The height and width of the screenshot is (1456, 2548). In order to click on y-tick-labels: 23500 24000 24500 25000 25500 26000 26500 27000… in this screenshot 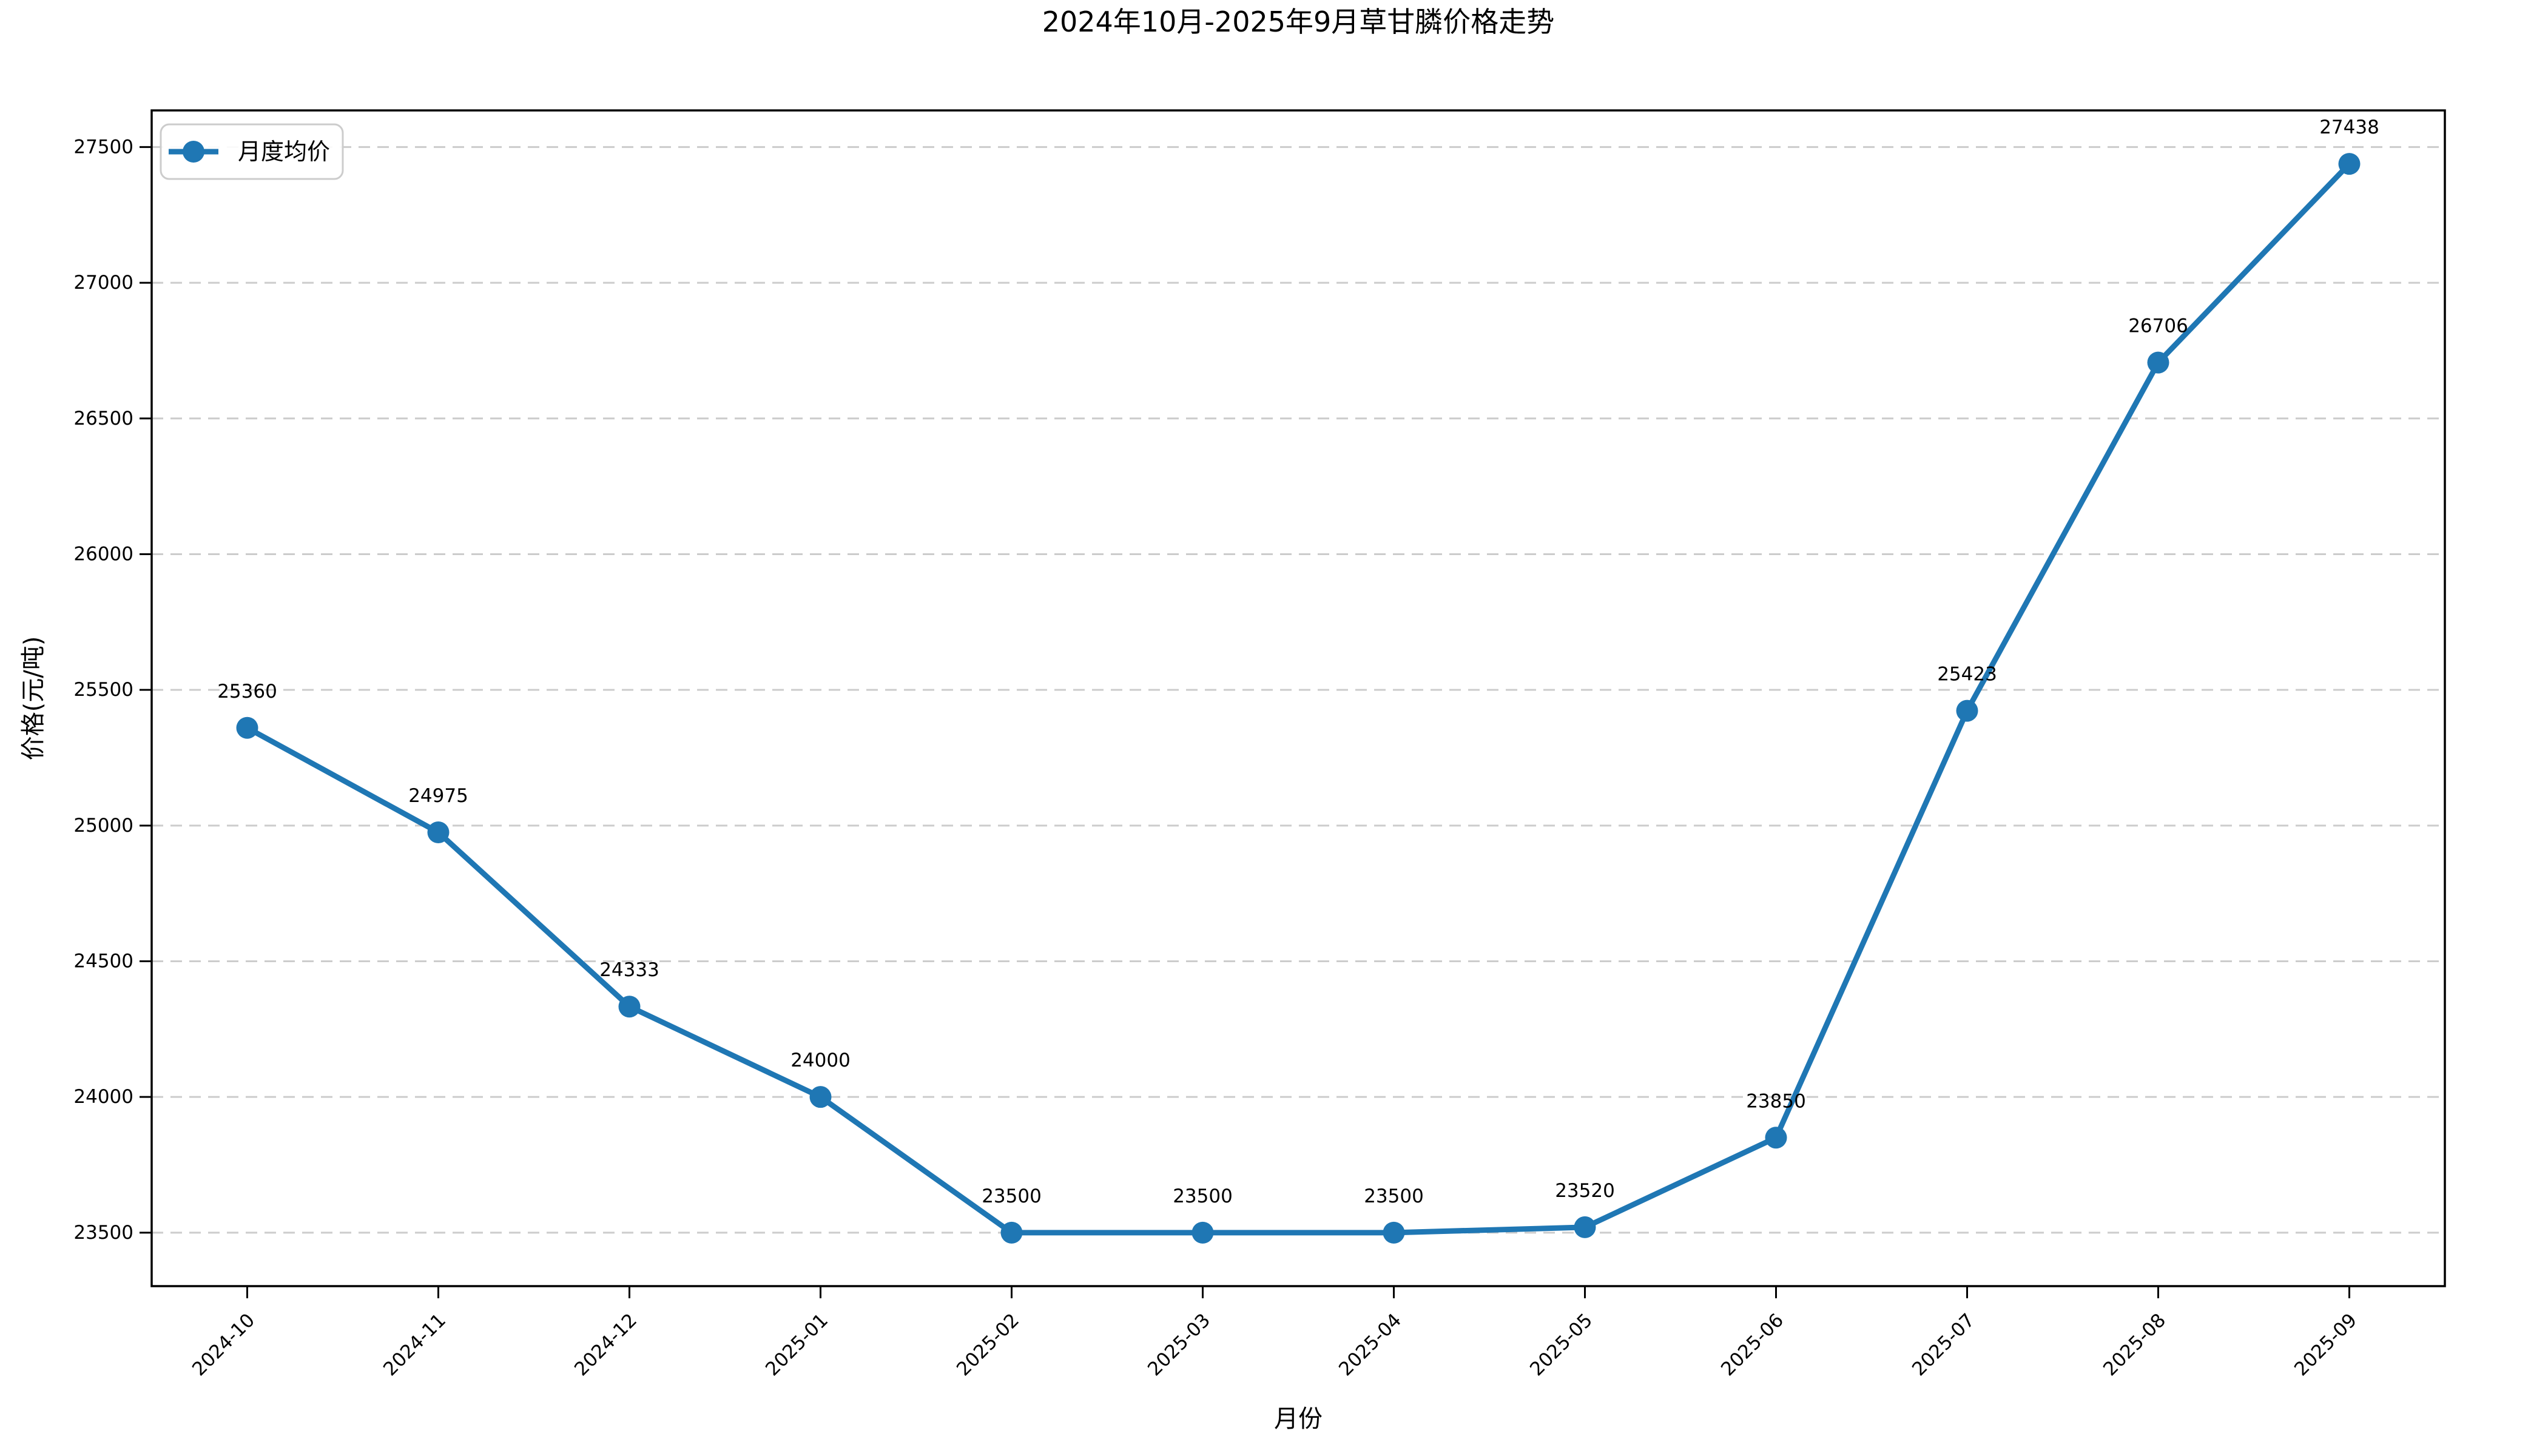, I will do `click(103, 689)`.